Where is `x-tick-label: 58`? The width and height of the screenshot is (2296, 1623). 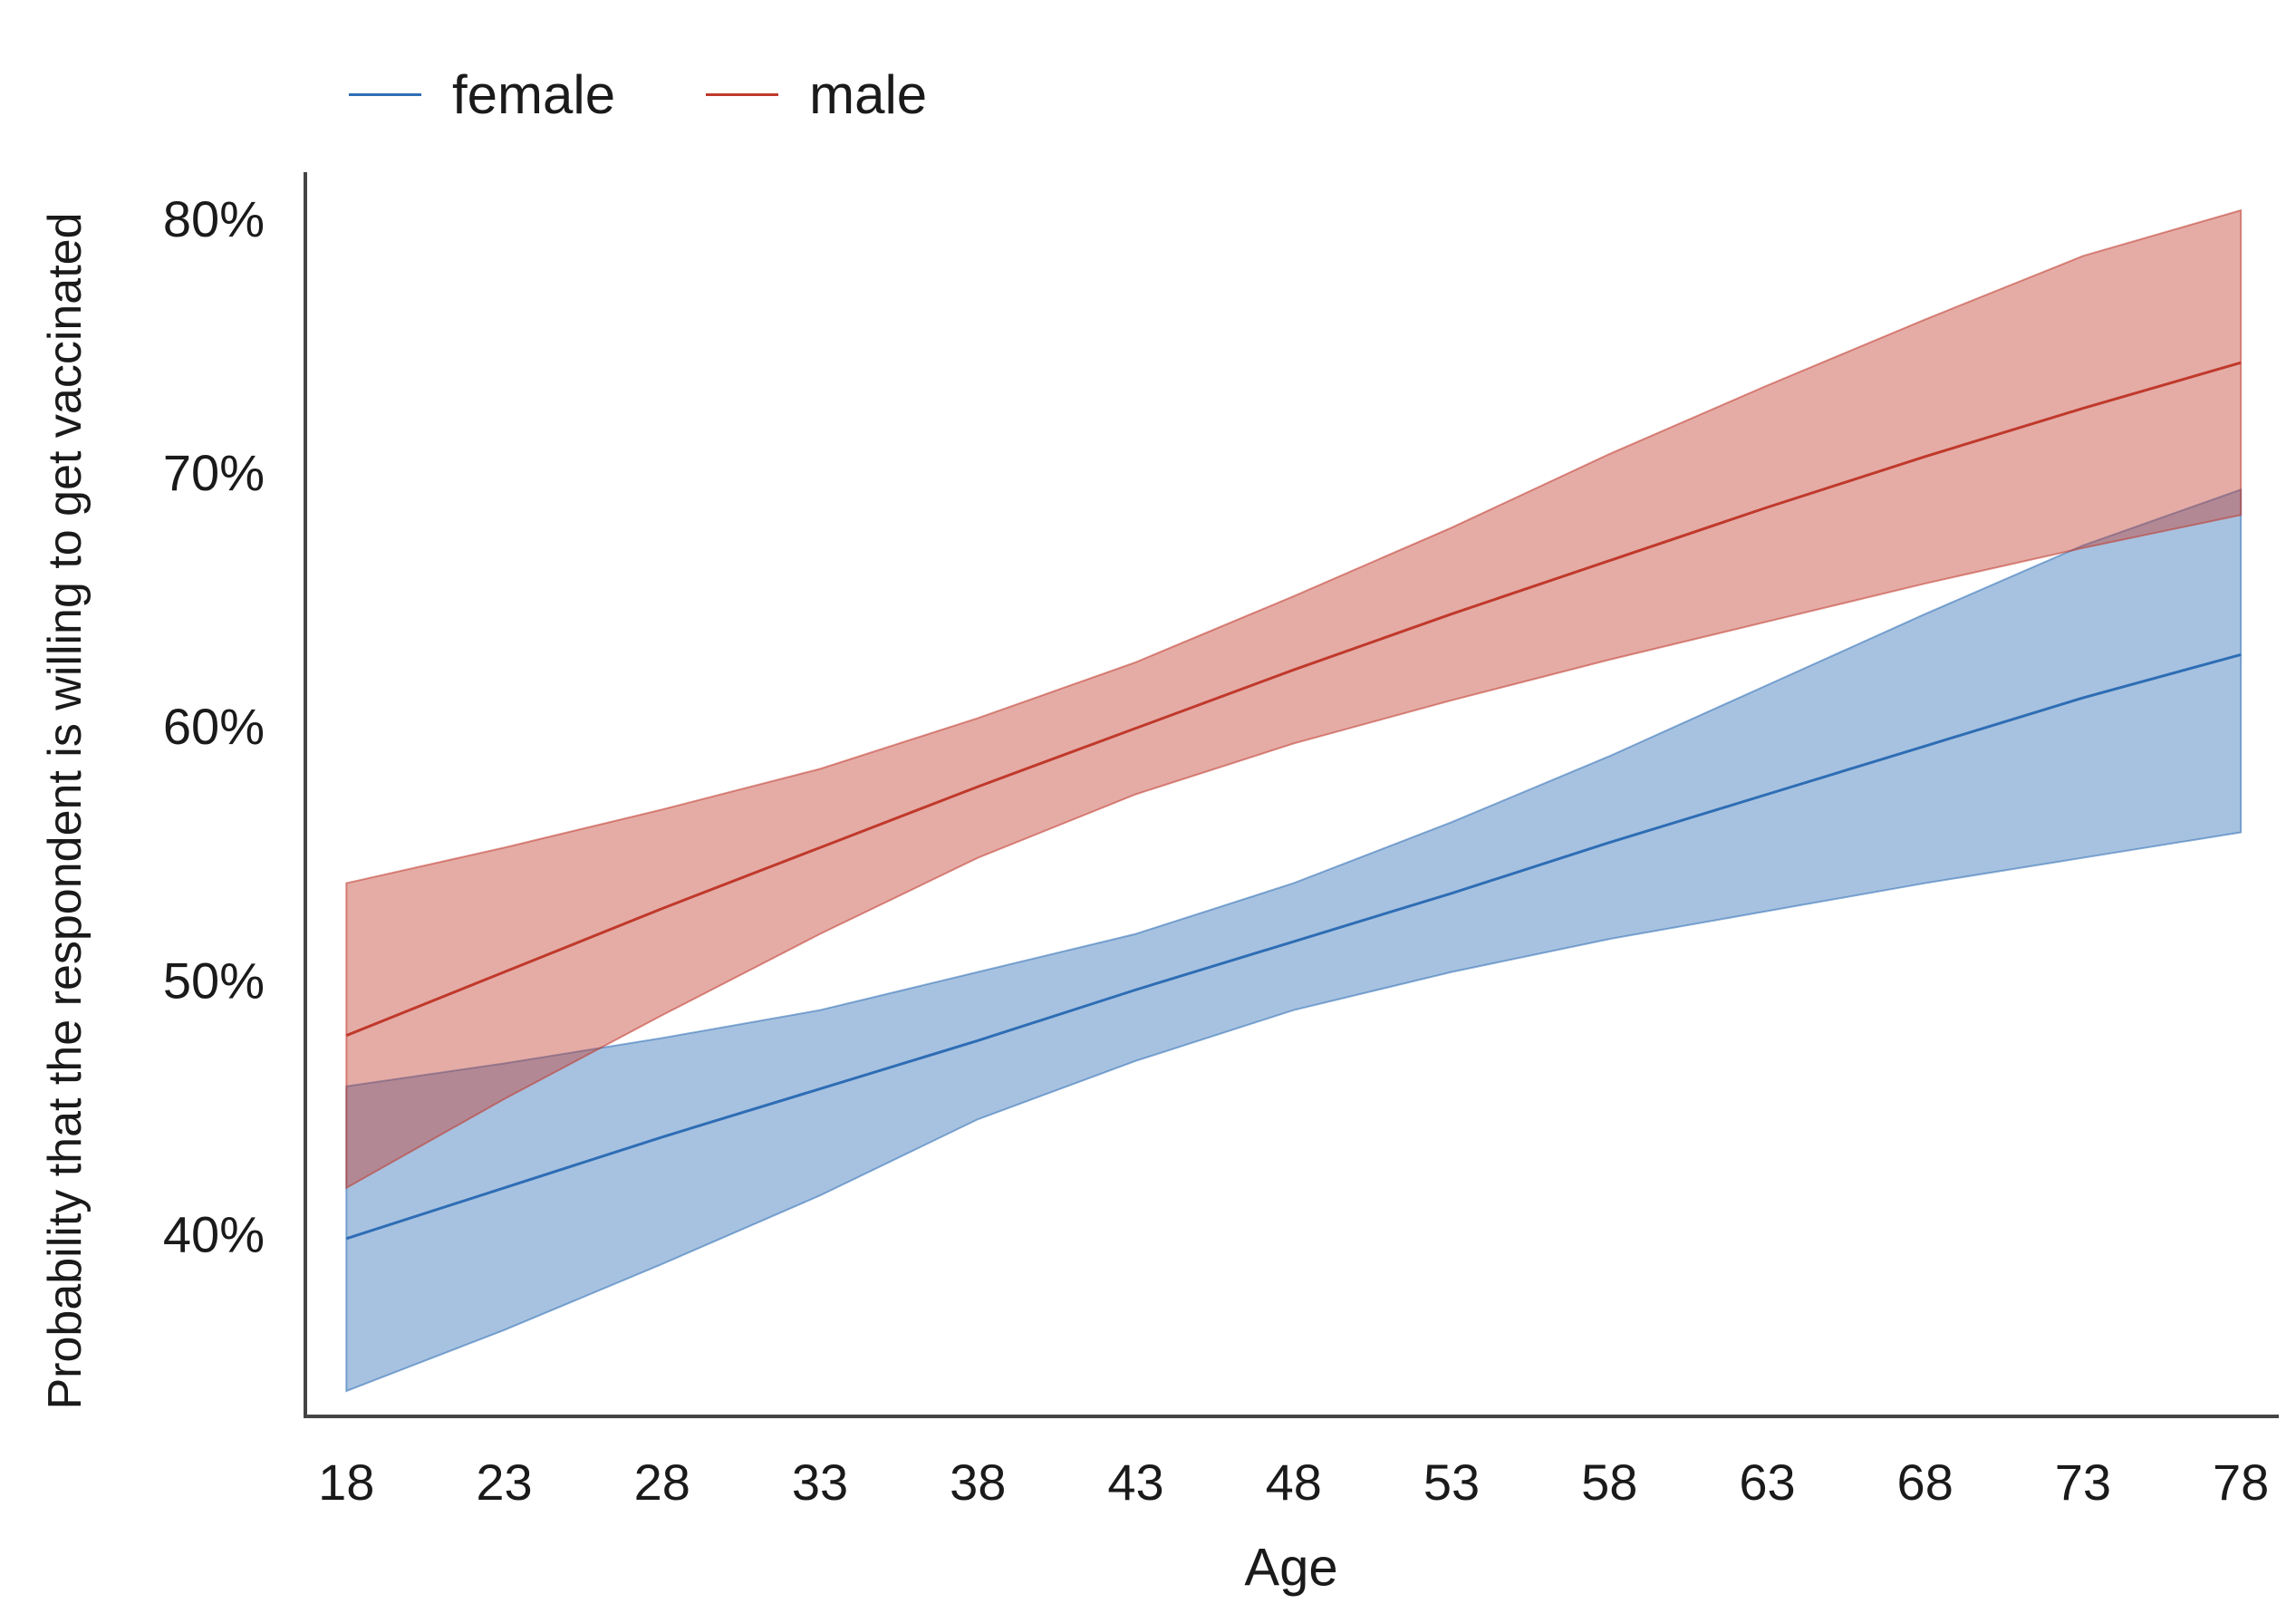
x-tick-label: 58 is located at coordinates (1609, 1482).